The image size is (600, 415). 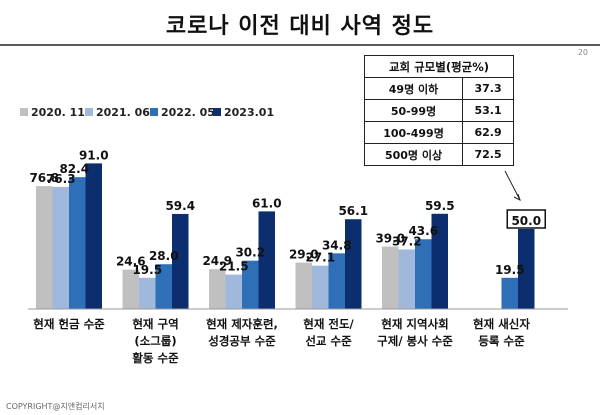 I want to click on callout-arrowhead, so click(x=517, y=197).